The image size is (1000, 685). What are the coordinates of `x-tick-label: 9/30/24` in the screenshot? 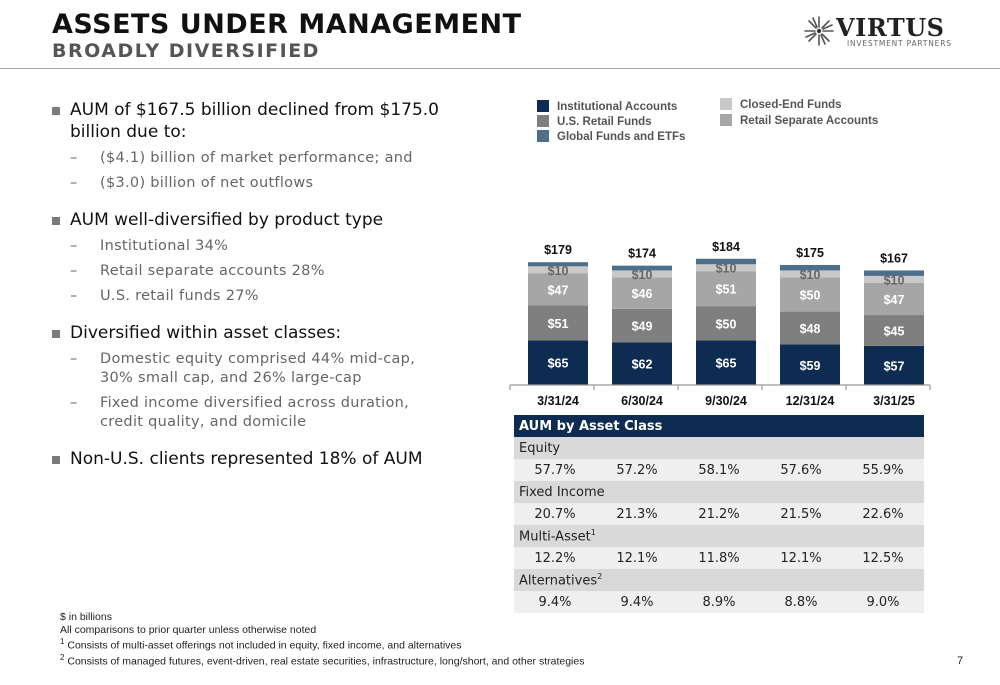 It's located at (726, 401).